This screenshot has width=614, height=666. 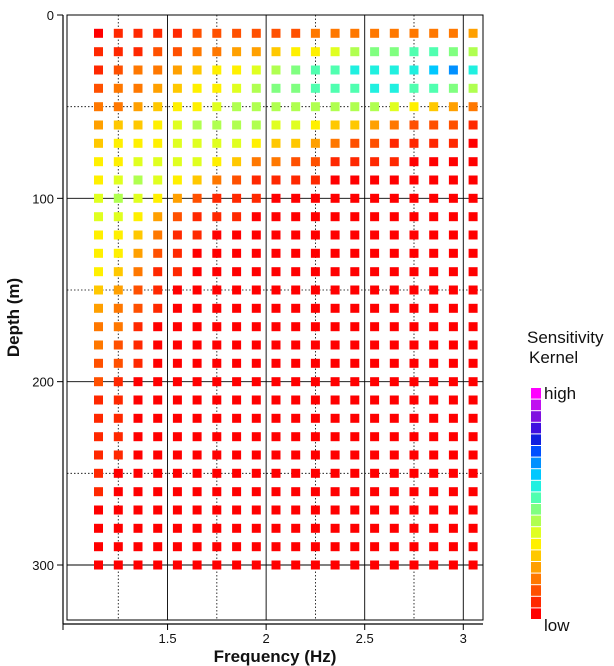 I want to click on colorbar-title-line1: Sensitivity, so click(x=565, y=337).